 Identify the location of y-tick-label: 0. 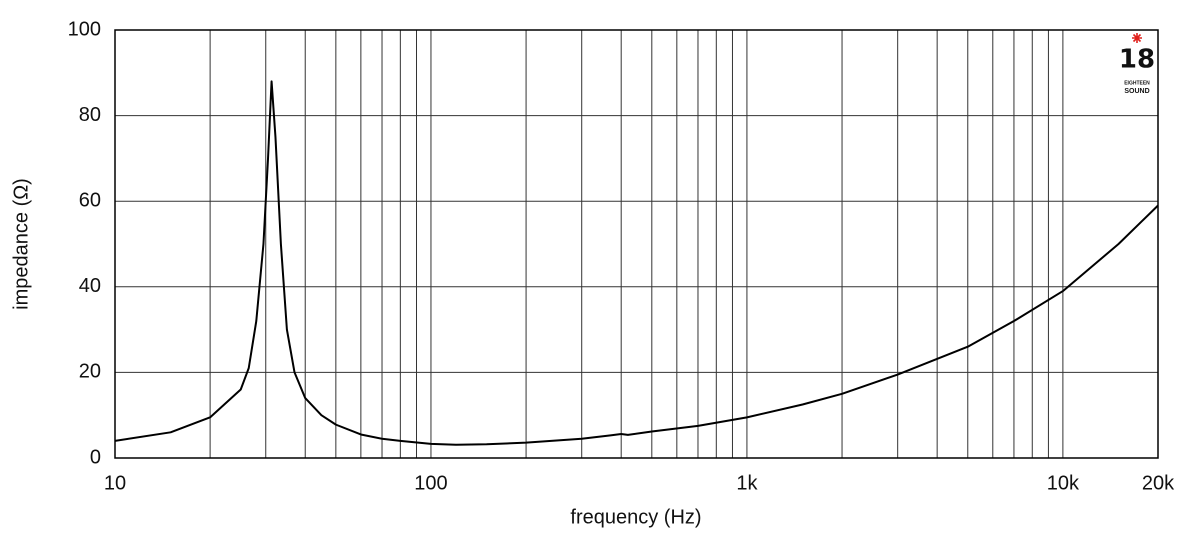
(95, 457).